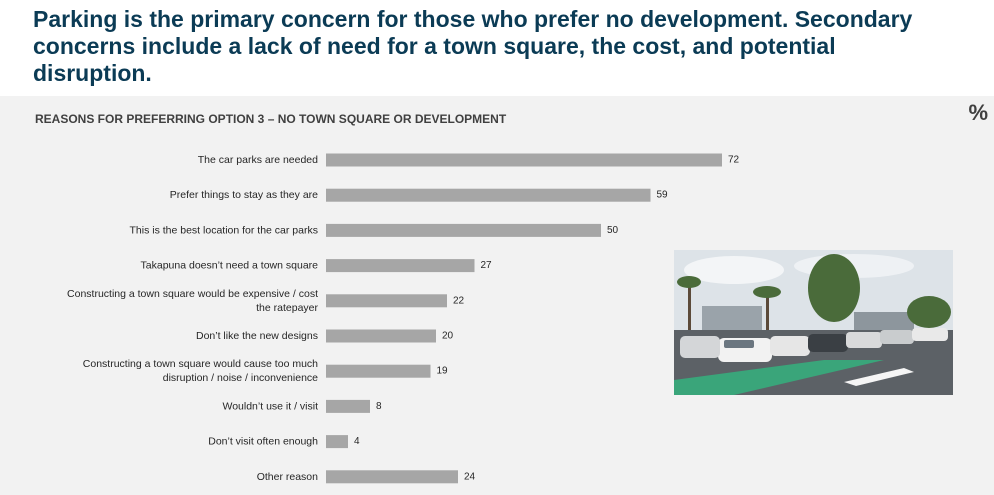 This screenshot has height=495, width=994. I want to click on value-label: 20, so click(448, 336).